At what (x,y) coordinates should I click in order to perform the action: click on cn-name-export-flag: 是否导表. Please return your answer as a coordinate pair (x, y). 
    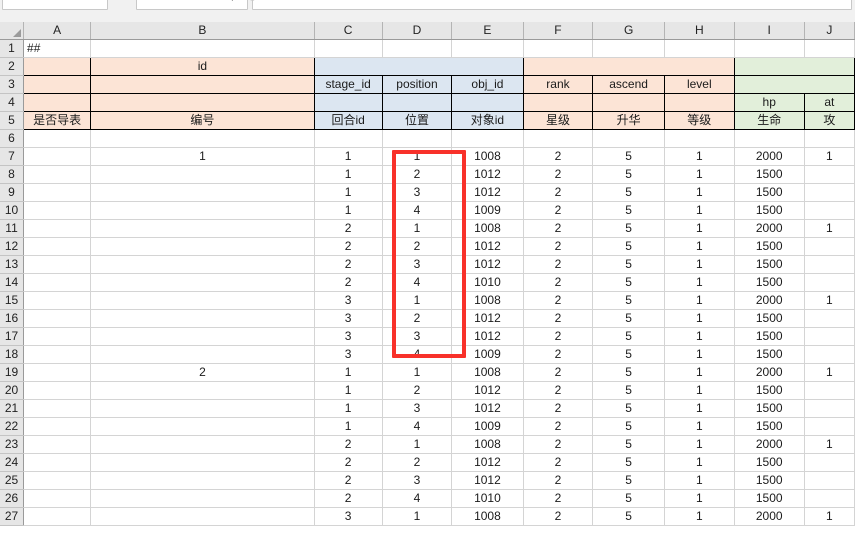
    Looking at the image, I should click on (57, 120).